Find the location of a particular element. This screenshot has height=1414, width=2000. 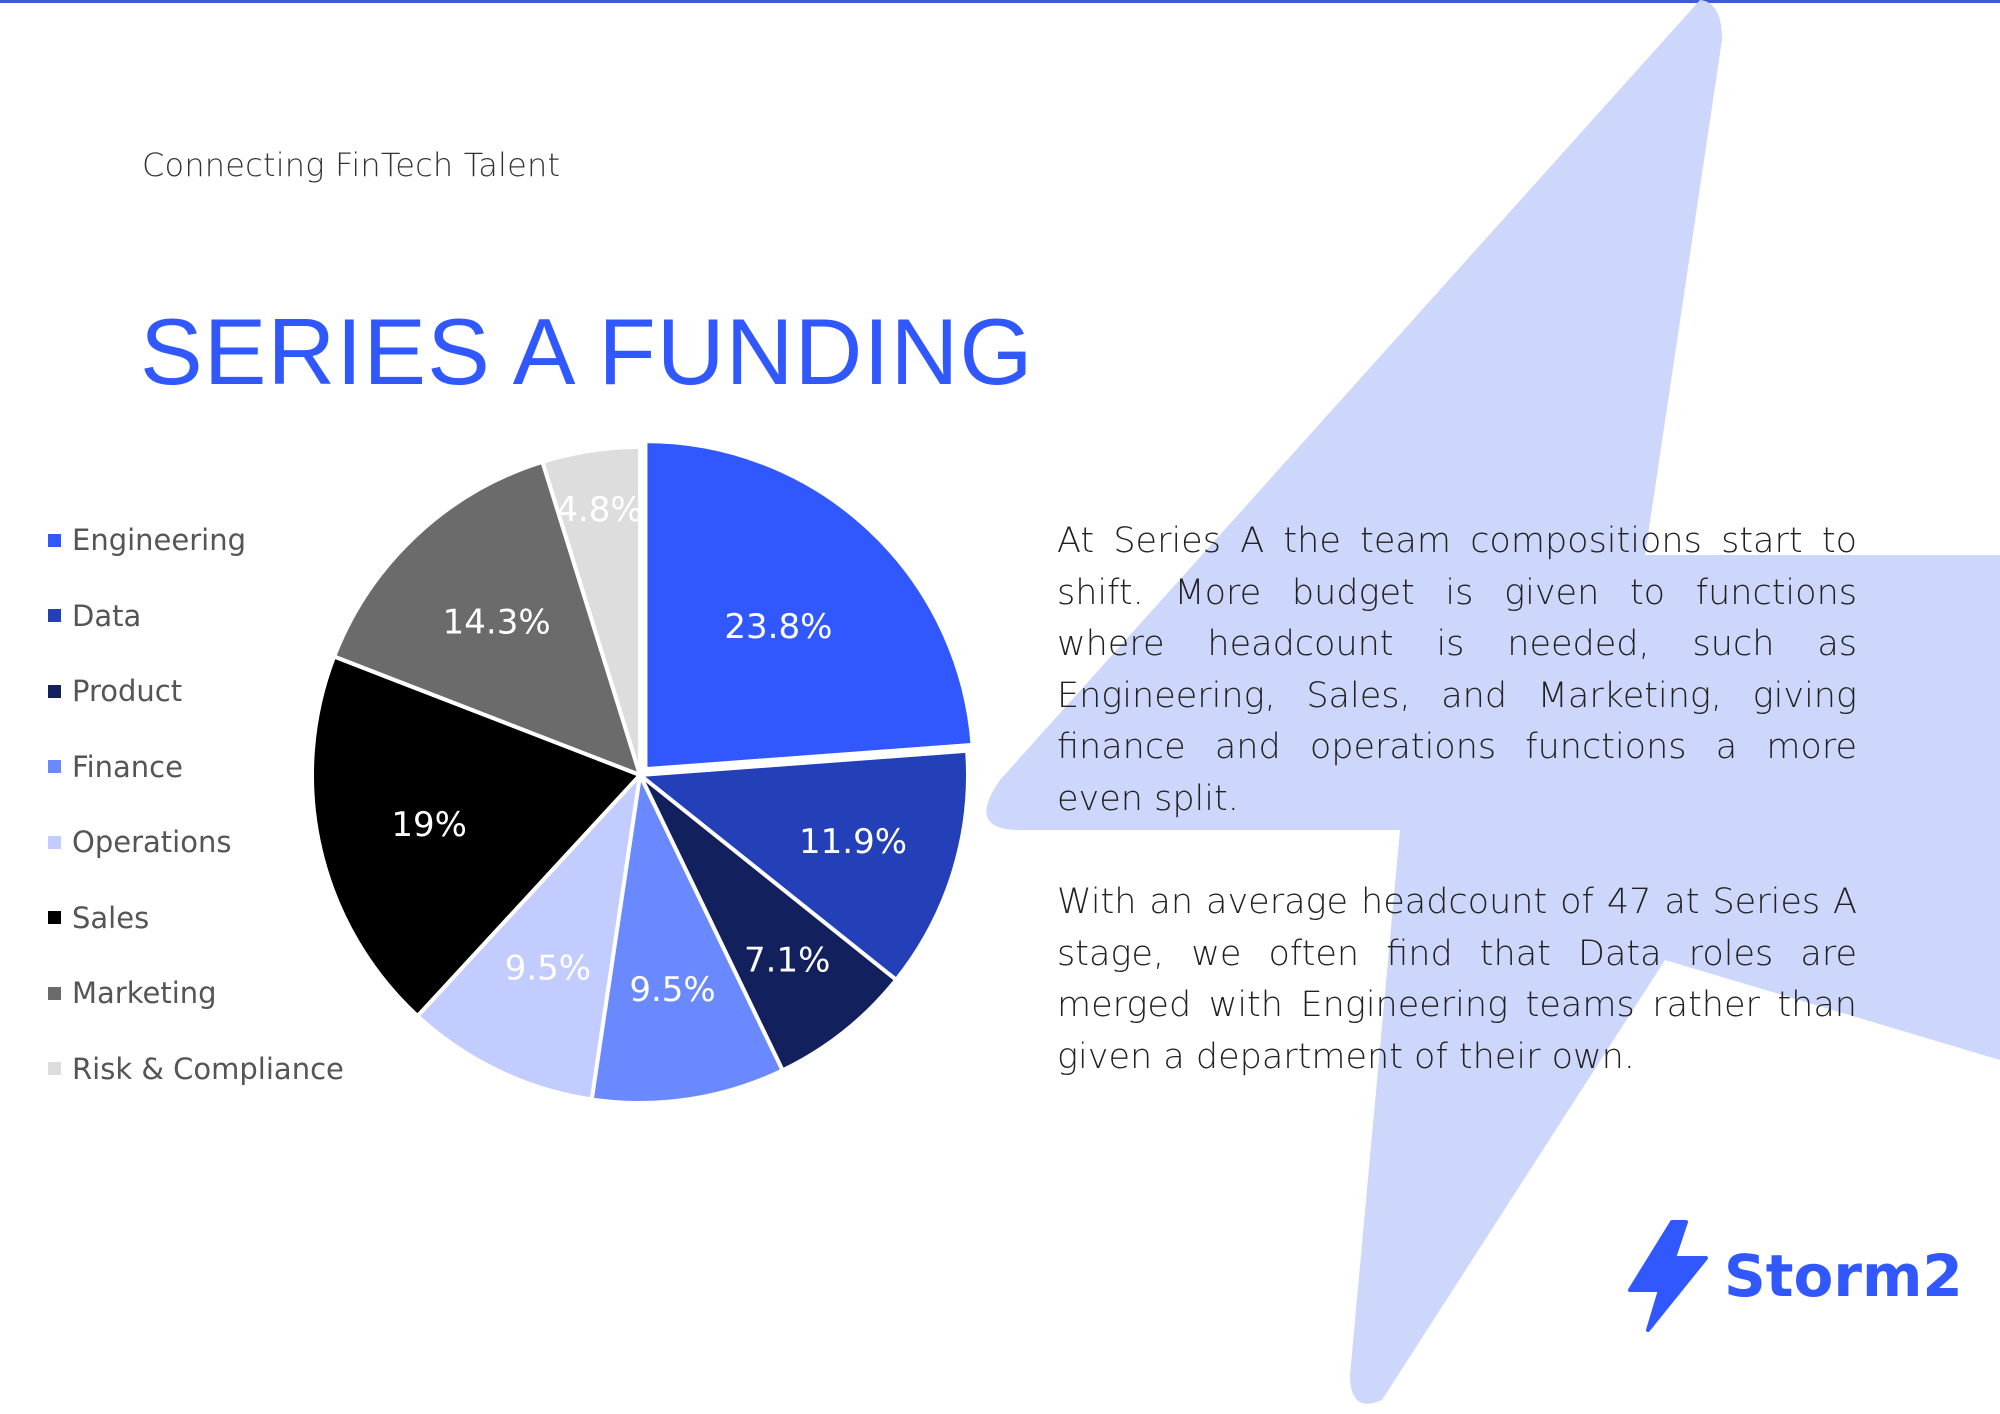

legend-item: Risk & Compliance is located at coordinates (196, 1069).